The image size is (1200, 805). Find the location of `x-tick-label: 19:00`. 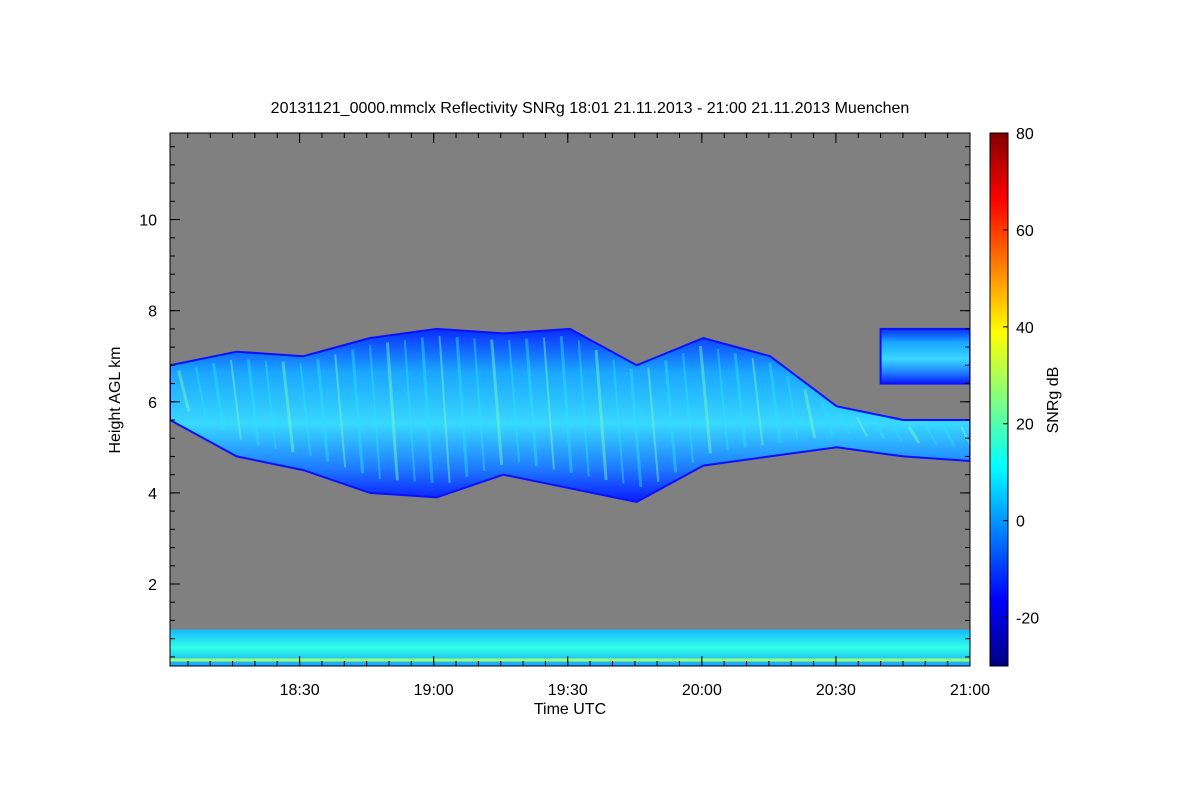

x-tick-label: 19:00 is located at coordinates (434, 690).